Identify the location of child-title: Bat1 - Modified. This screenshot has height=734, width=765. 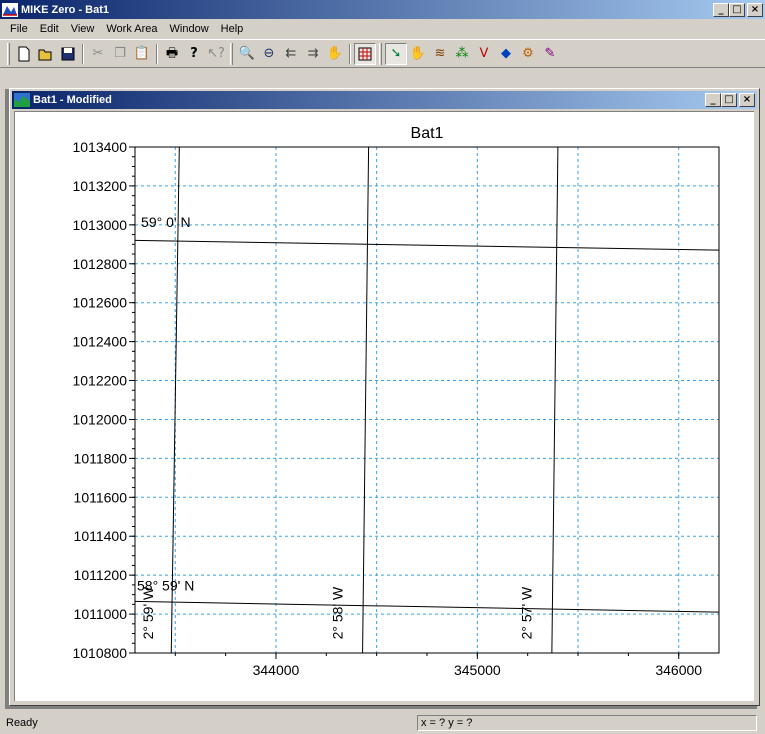
(72, 100).